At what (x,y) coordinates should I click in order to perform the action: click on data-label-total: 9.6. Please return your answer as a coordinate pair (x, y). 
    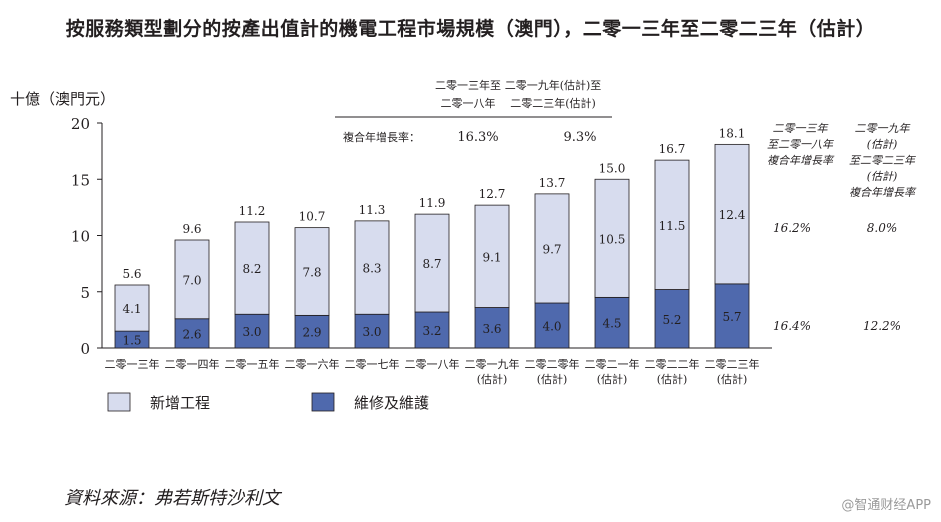
    Looking at the image, I should click on (191, 229).